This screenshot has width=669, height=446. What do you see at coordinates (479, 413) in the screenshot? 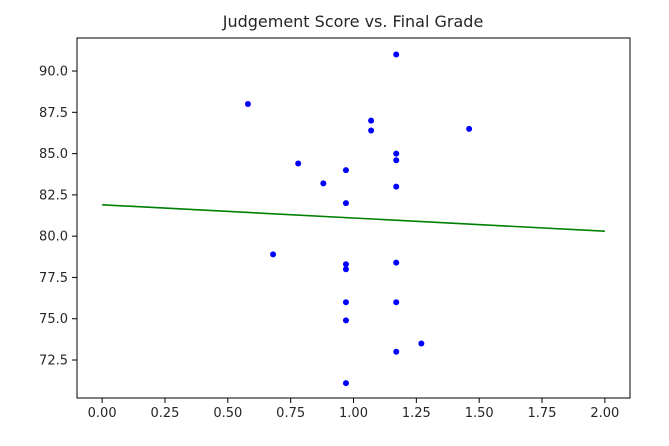
I see `x-tick-label: 1.50` at bounding box center [479, 413].